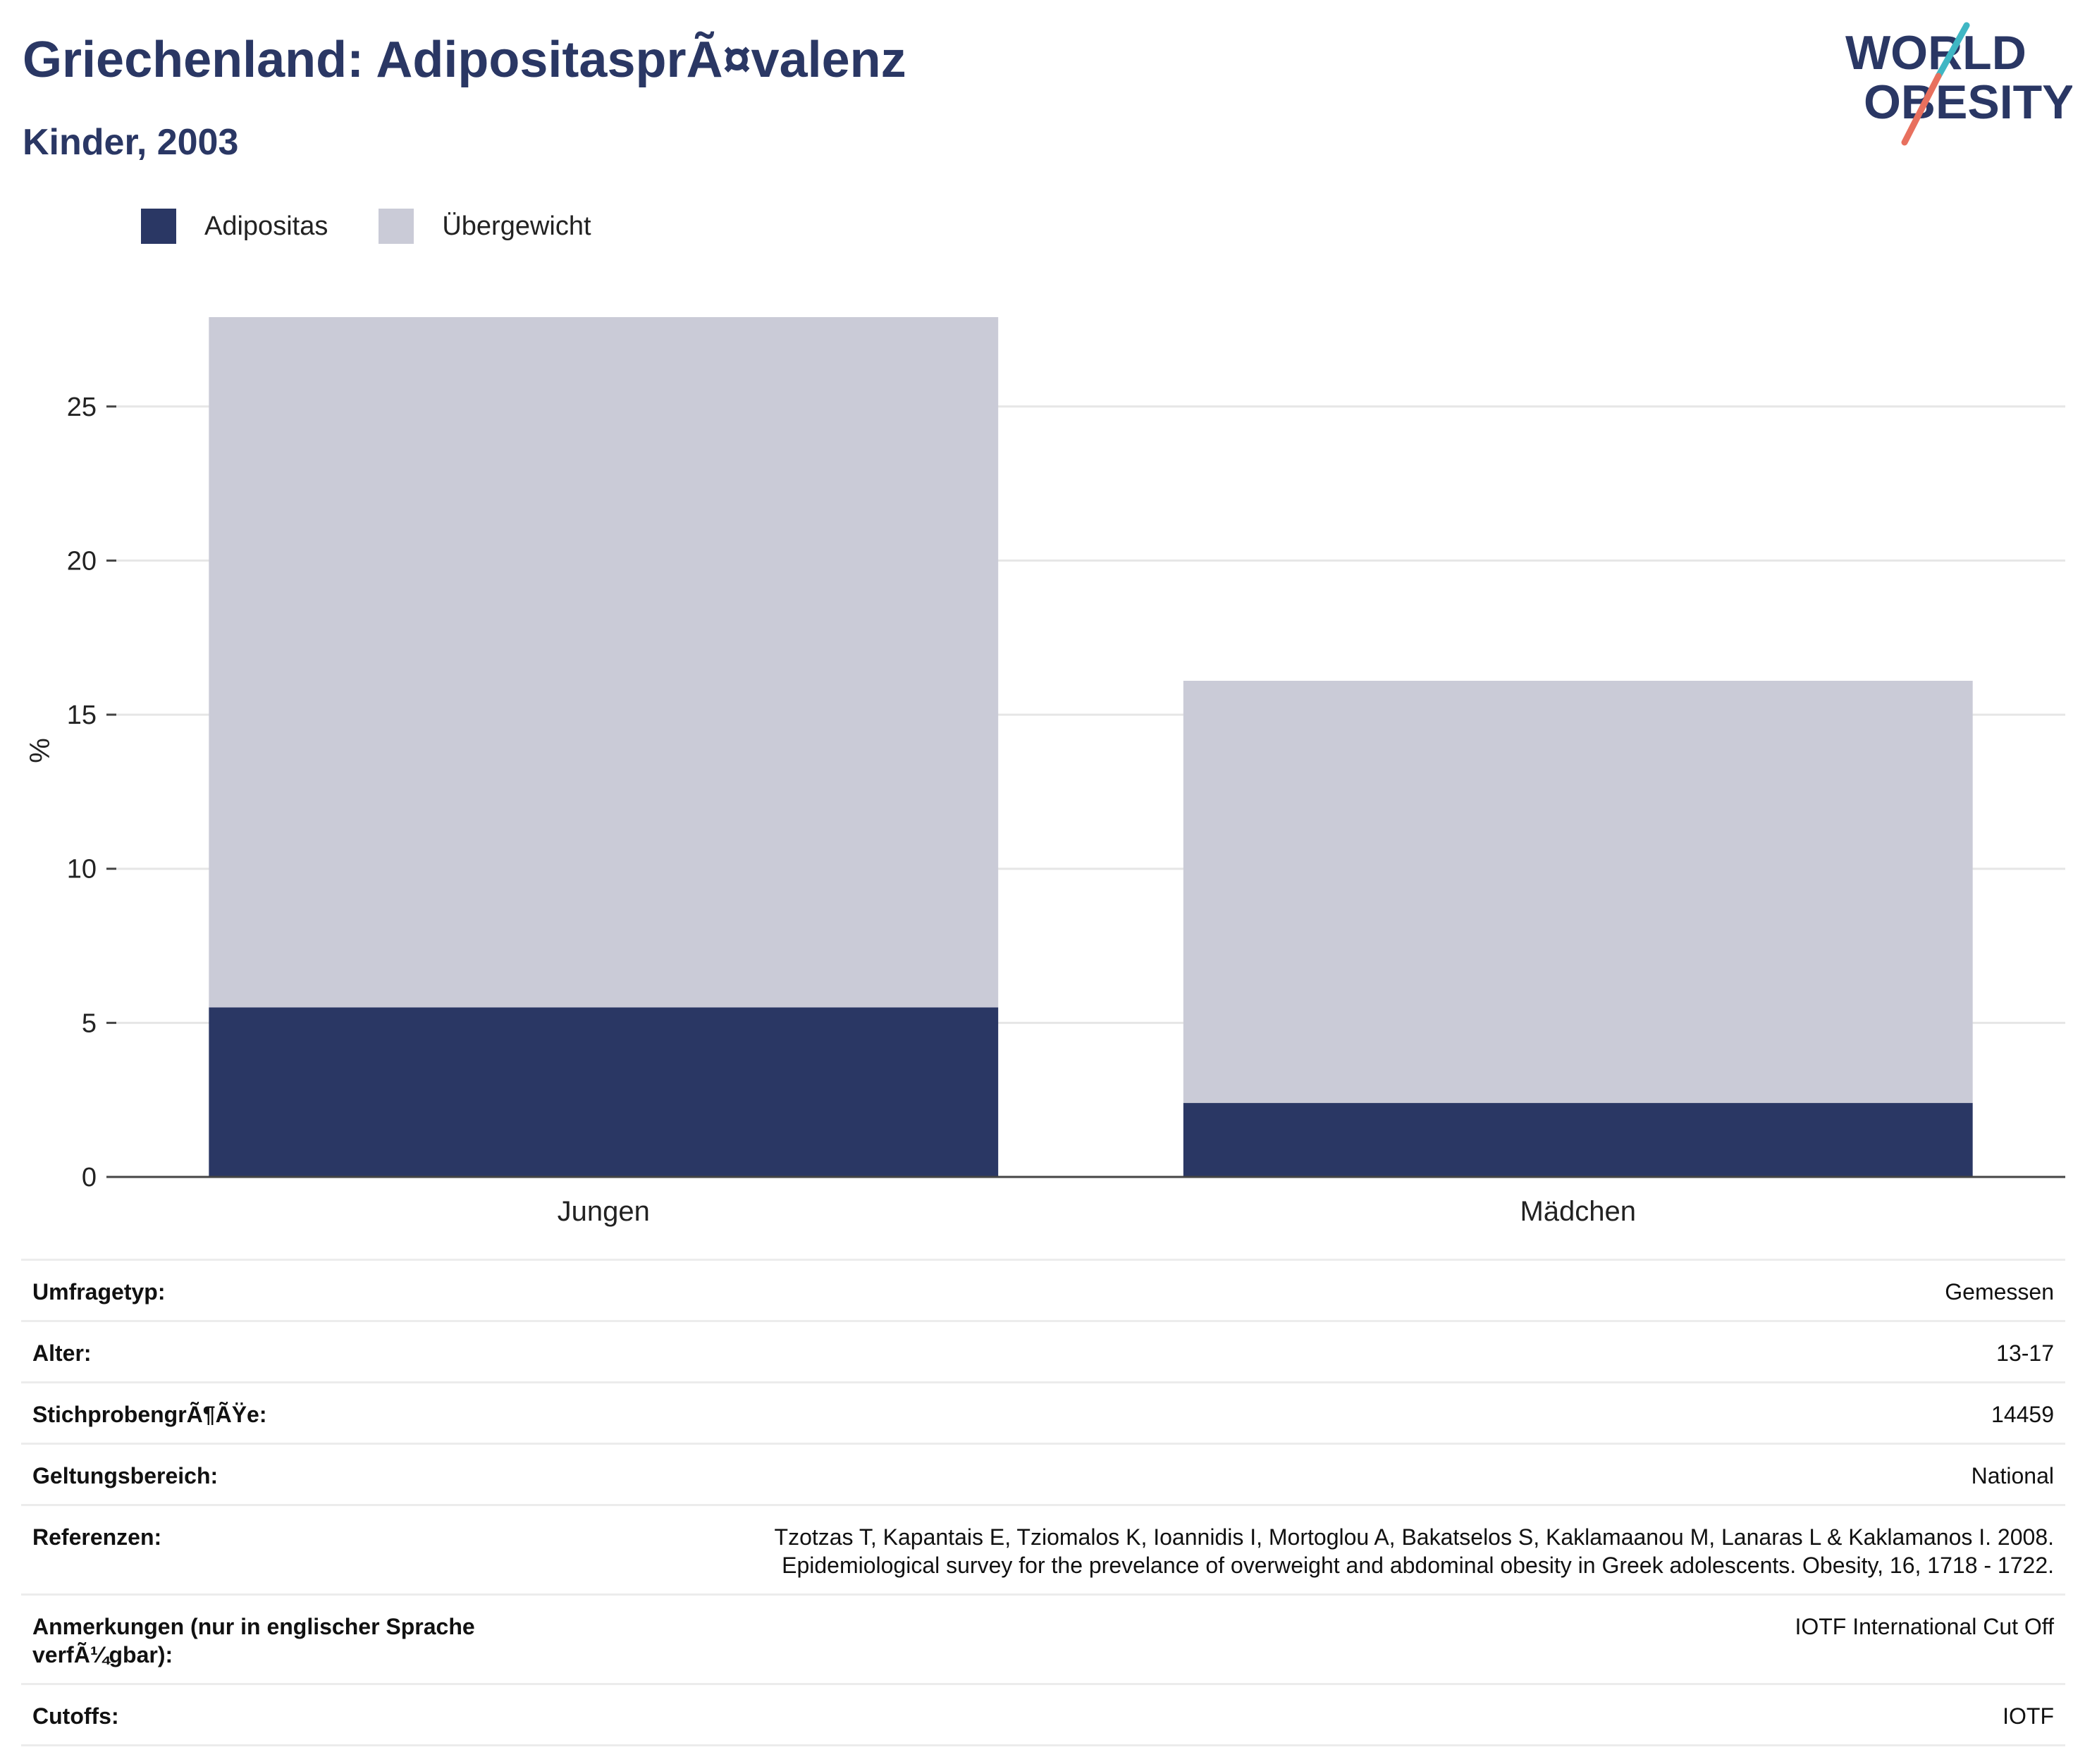  I want to click on y-axis-label: %, so click(40, 751).